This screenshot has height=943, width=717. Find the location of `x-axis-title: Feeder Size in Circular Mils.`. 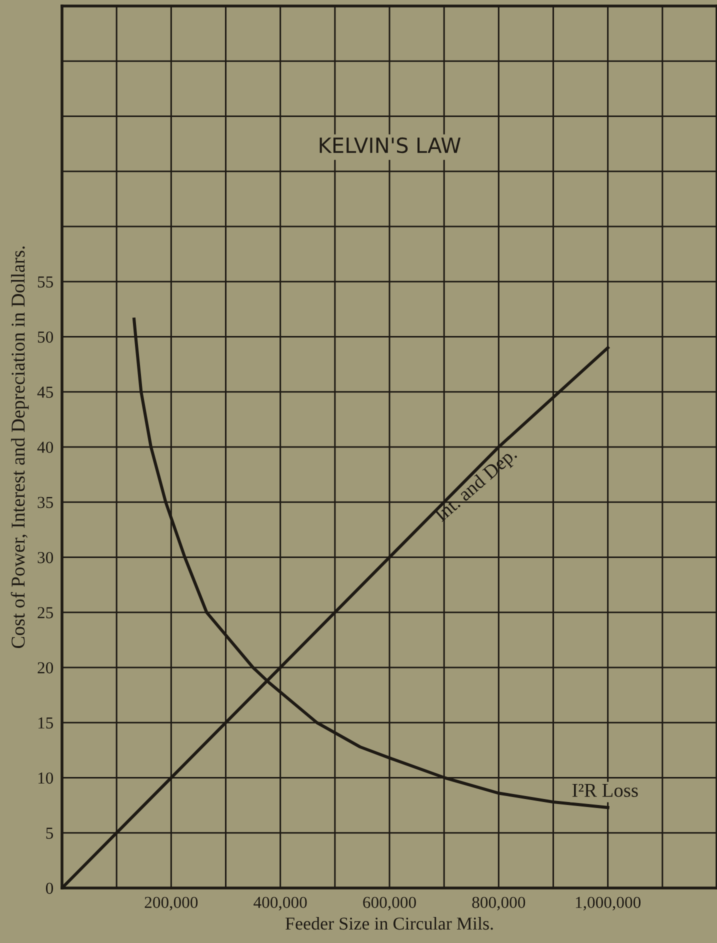

x-axis-title: Feeder Size in Circular Mils. is located at coordinates (389, 923).